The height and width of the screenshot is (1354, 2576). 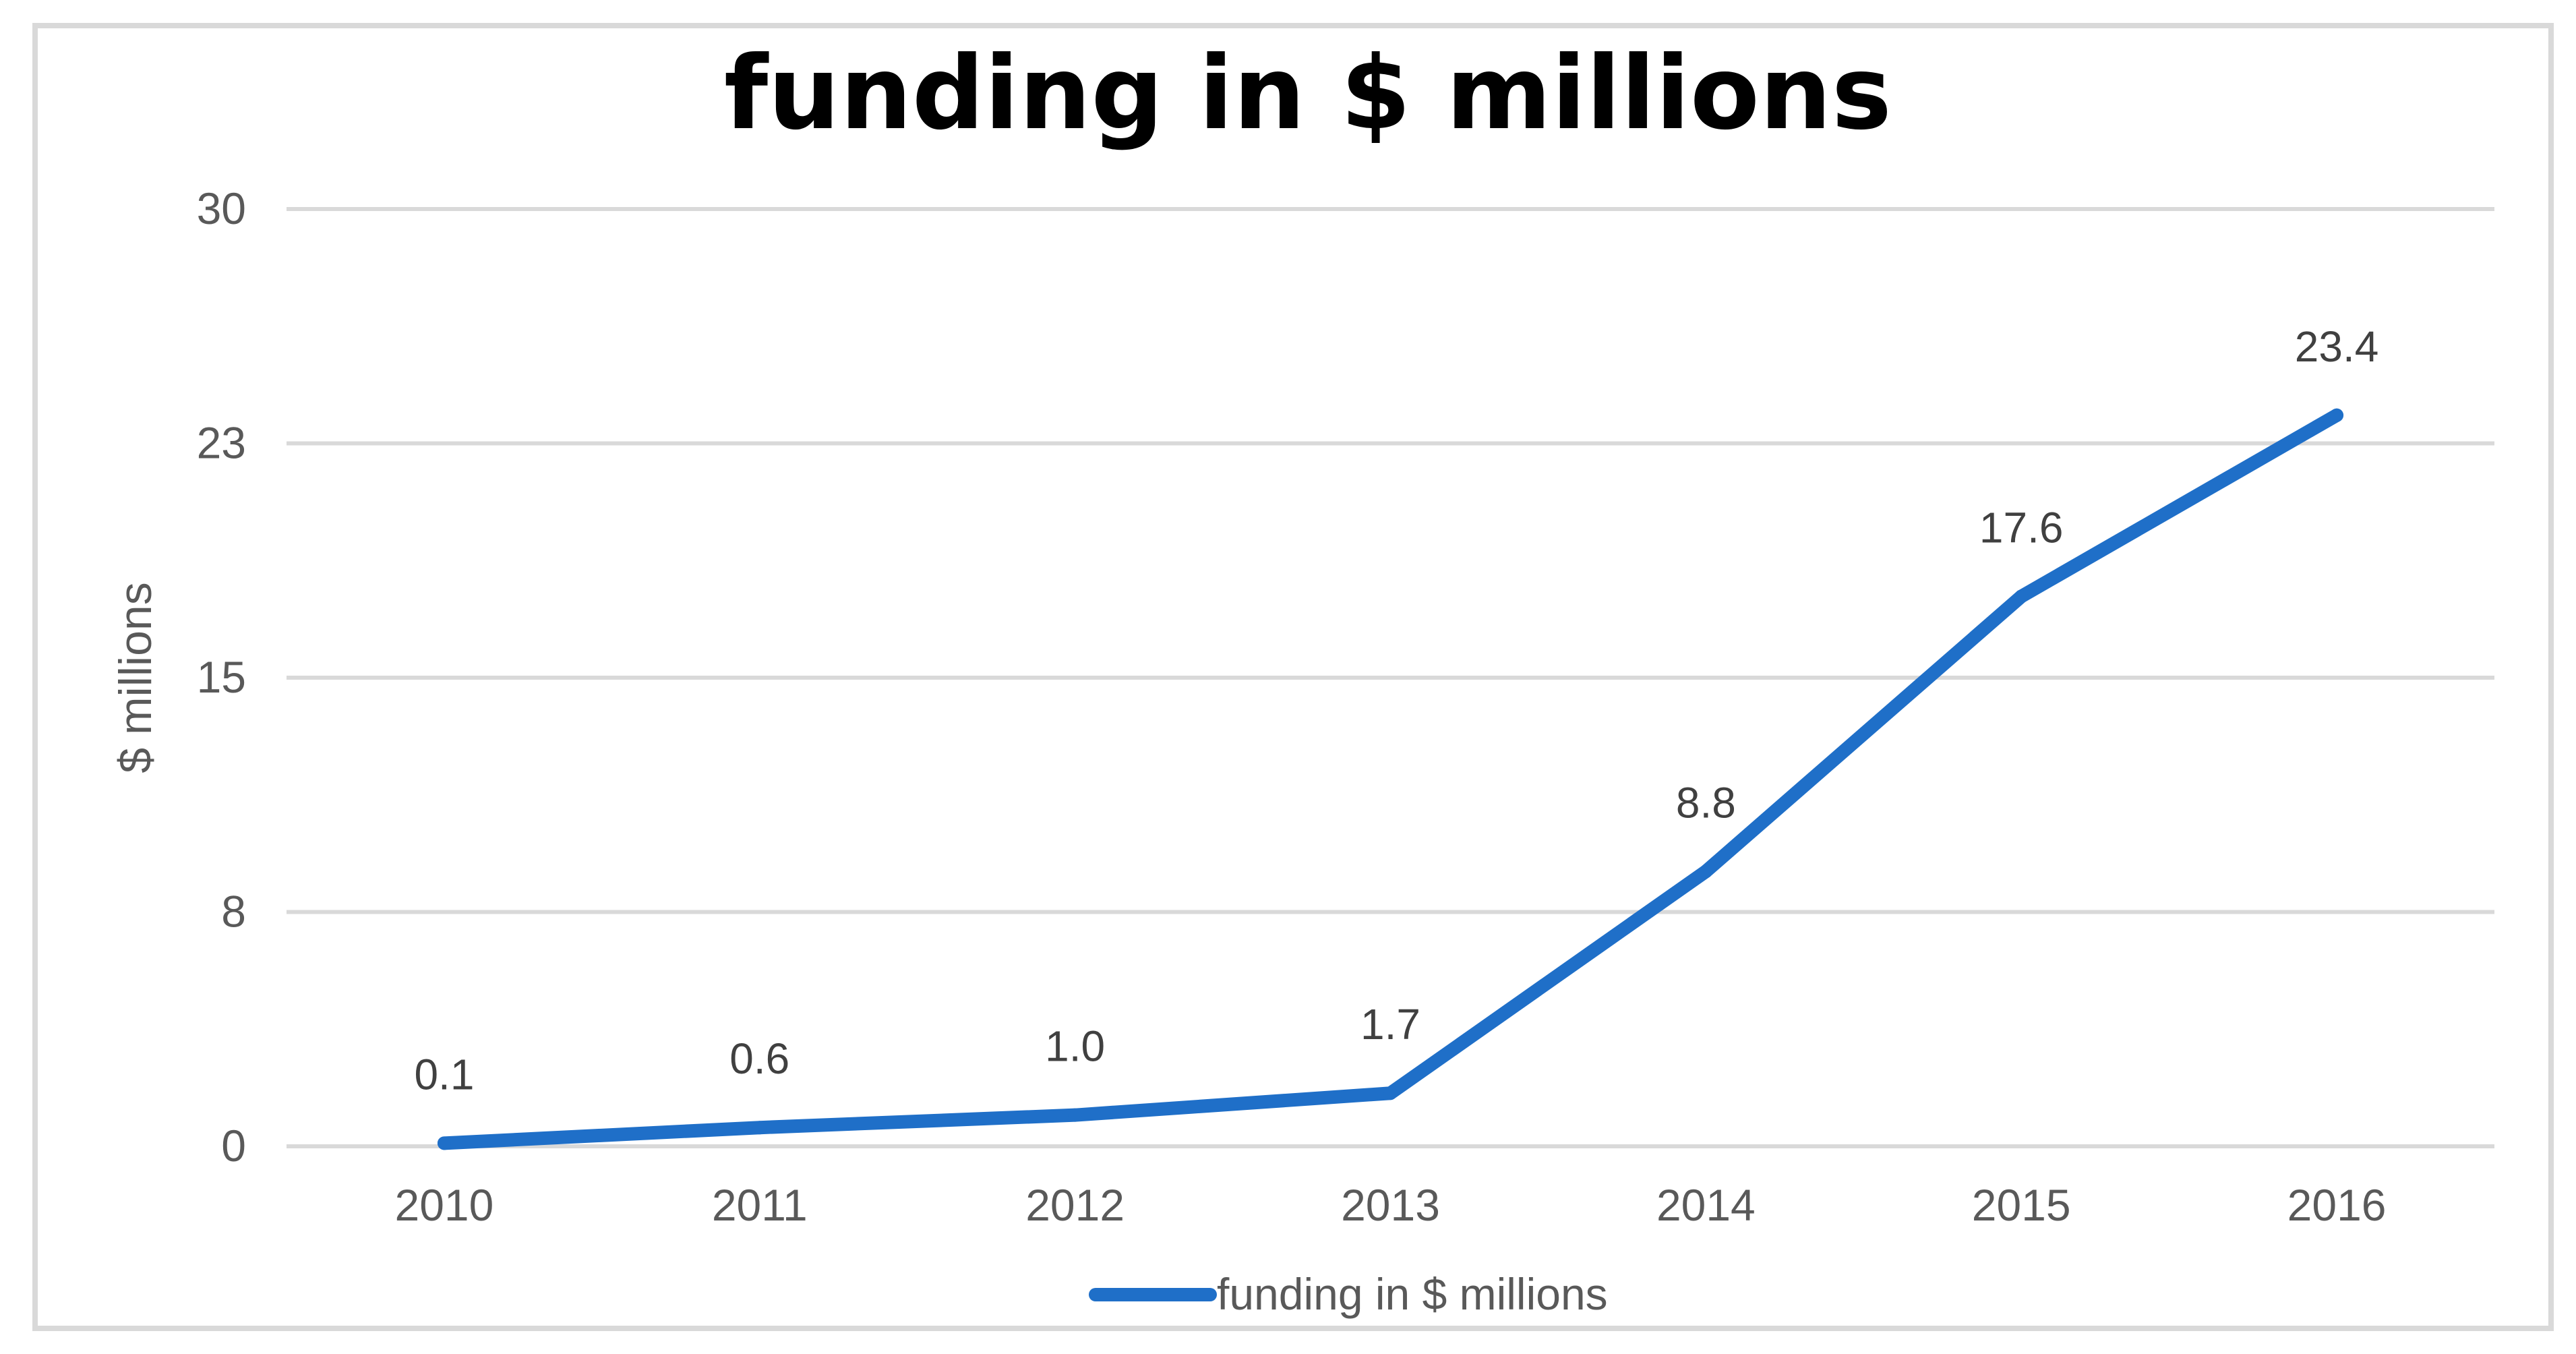 I want to click on y-tick-label: 30, so click(x=221, y=208).